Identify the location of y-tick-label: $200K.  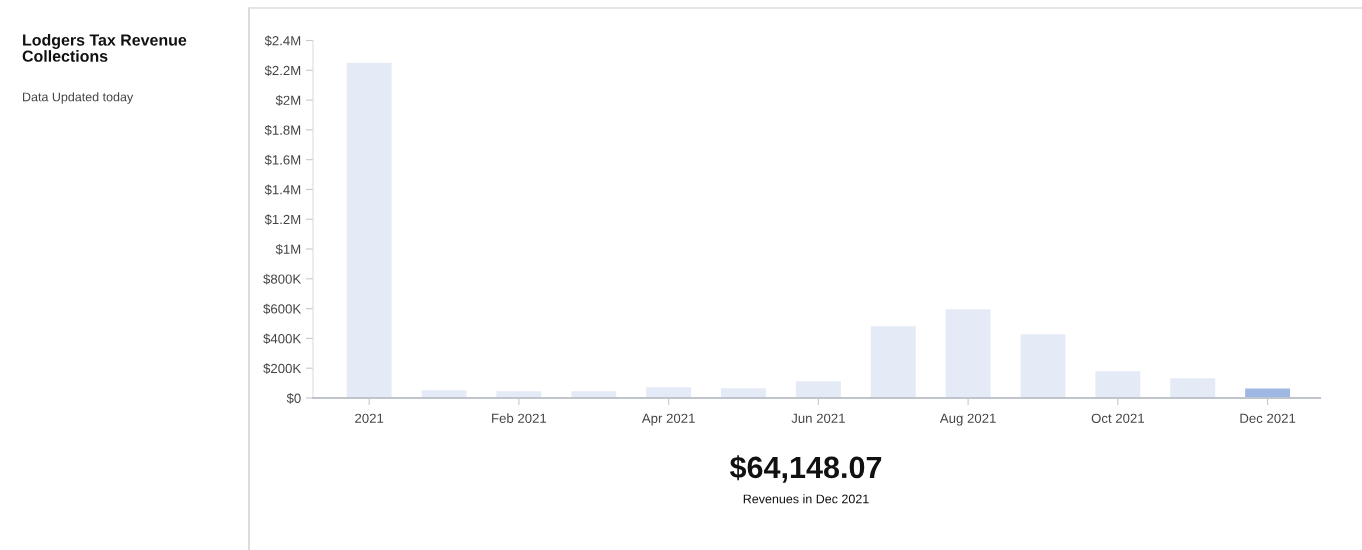
(282, 368).